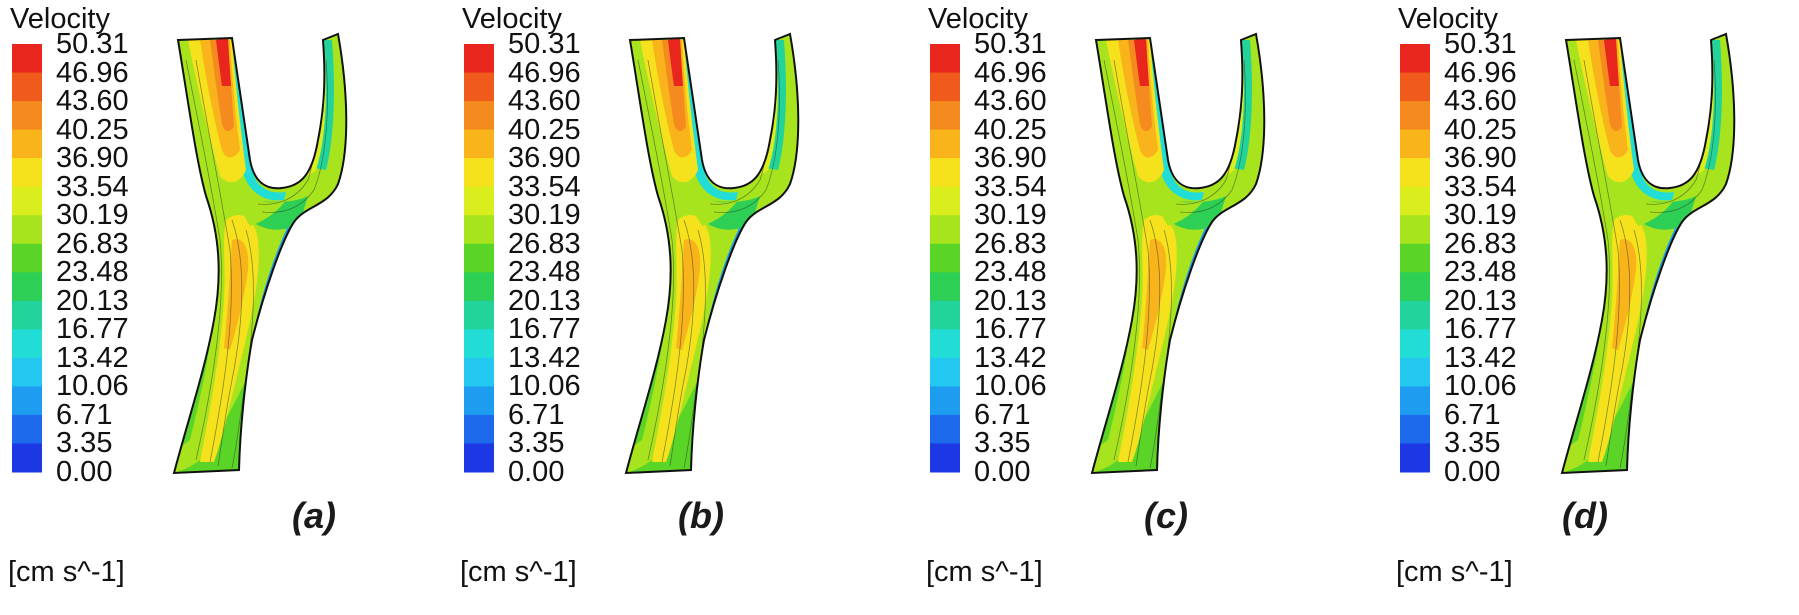 The height and width of the screenshot is (615, 1799). What do you see at coordinates (536, 443) in the screenshot?
I see `colorbar-tick-label: 3.35` at bounding box center [536, 443].